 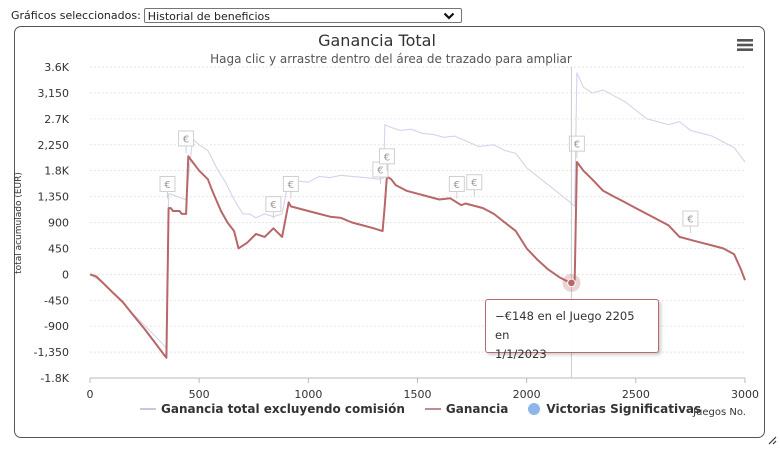 I want to click on y-axis-label: total acumulado (EUR), so click(x=19, y=223).